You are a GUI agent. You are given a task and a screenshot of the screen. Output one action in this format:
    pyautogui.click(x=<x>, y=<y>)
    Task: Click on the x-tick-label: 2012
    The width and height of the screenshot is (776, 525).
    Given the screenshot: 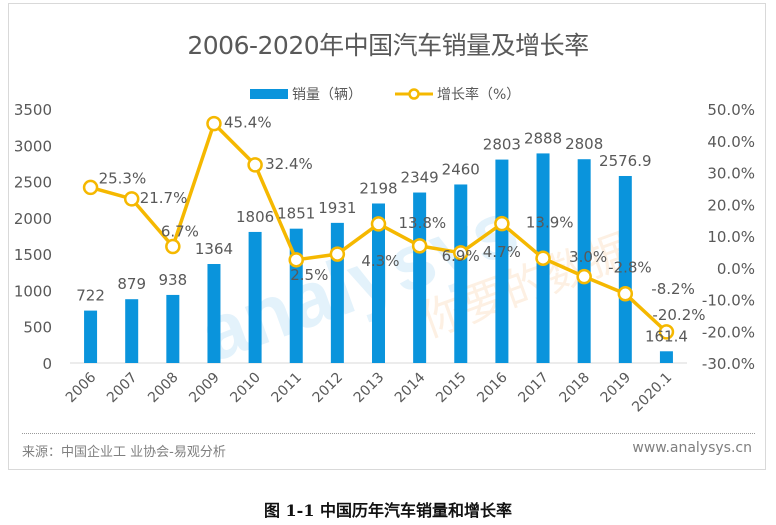 What is the action you would take?
    pyautogui.click(x=328, y=388)
    